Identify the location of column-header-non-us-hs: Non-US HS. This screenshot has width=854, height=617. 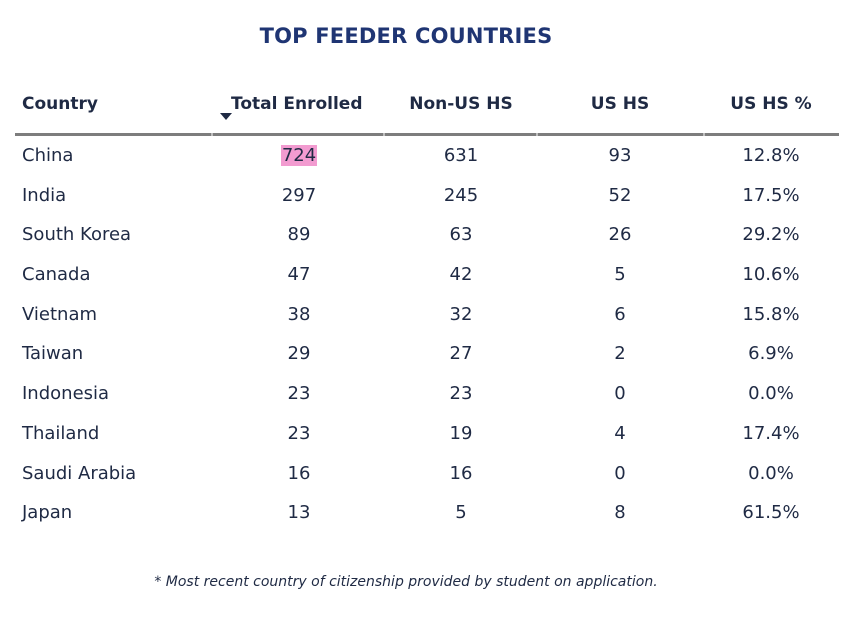
(461, 104).